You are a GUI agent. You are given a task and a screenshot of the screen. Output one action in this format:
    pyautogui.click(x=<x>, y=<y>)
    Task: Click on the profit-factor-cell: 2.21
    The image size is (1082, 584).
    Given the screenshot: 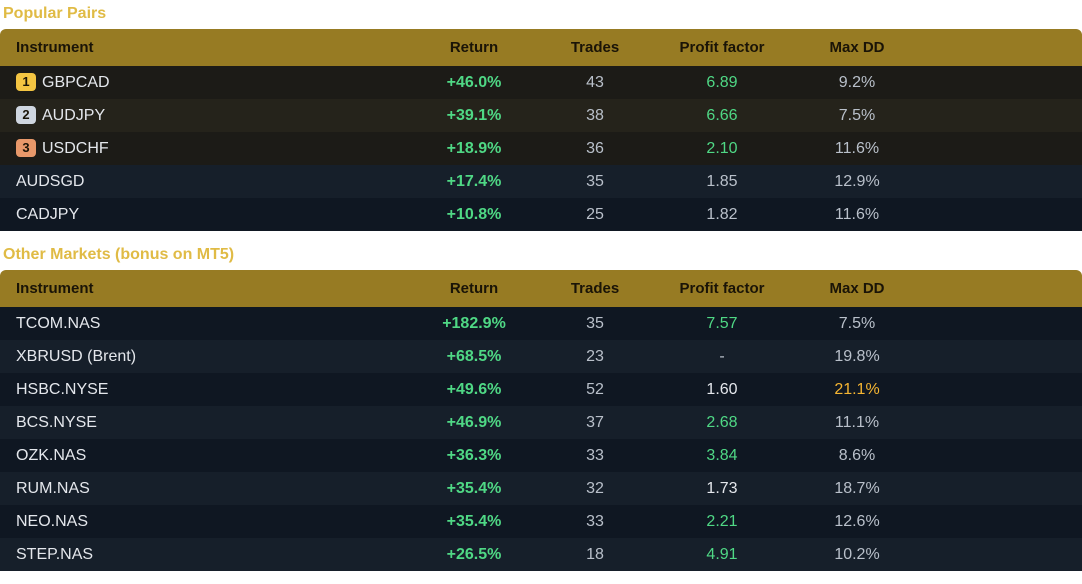 What is the action you would take?
    pyautogui.click(x=722, y=521)
    